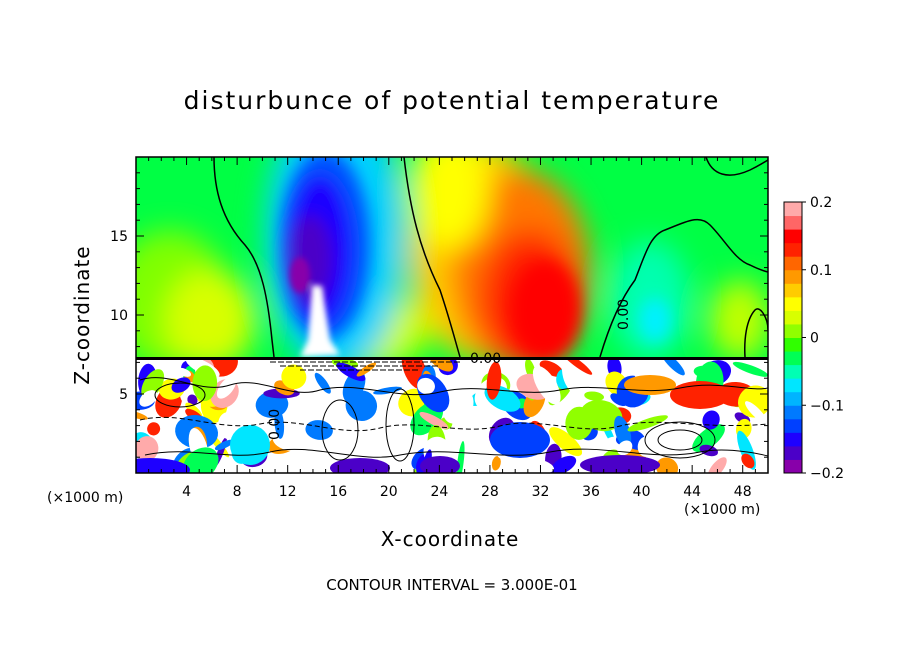  What do you see at coordinates (722, 510) in the screenshot?
I see `x-unit-label-right: (×1000 m)` at bounding box center [722, 510].